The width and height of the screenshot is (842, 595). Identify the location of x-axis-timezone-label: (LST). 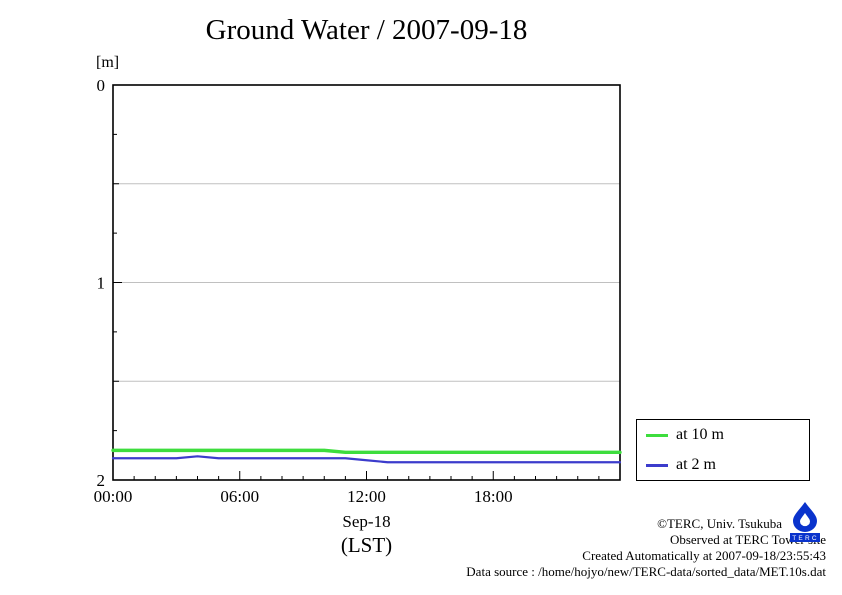
(366, 545).